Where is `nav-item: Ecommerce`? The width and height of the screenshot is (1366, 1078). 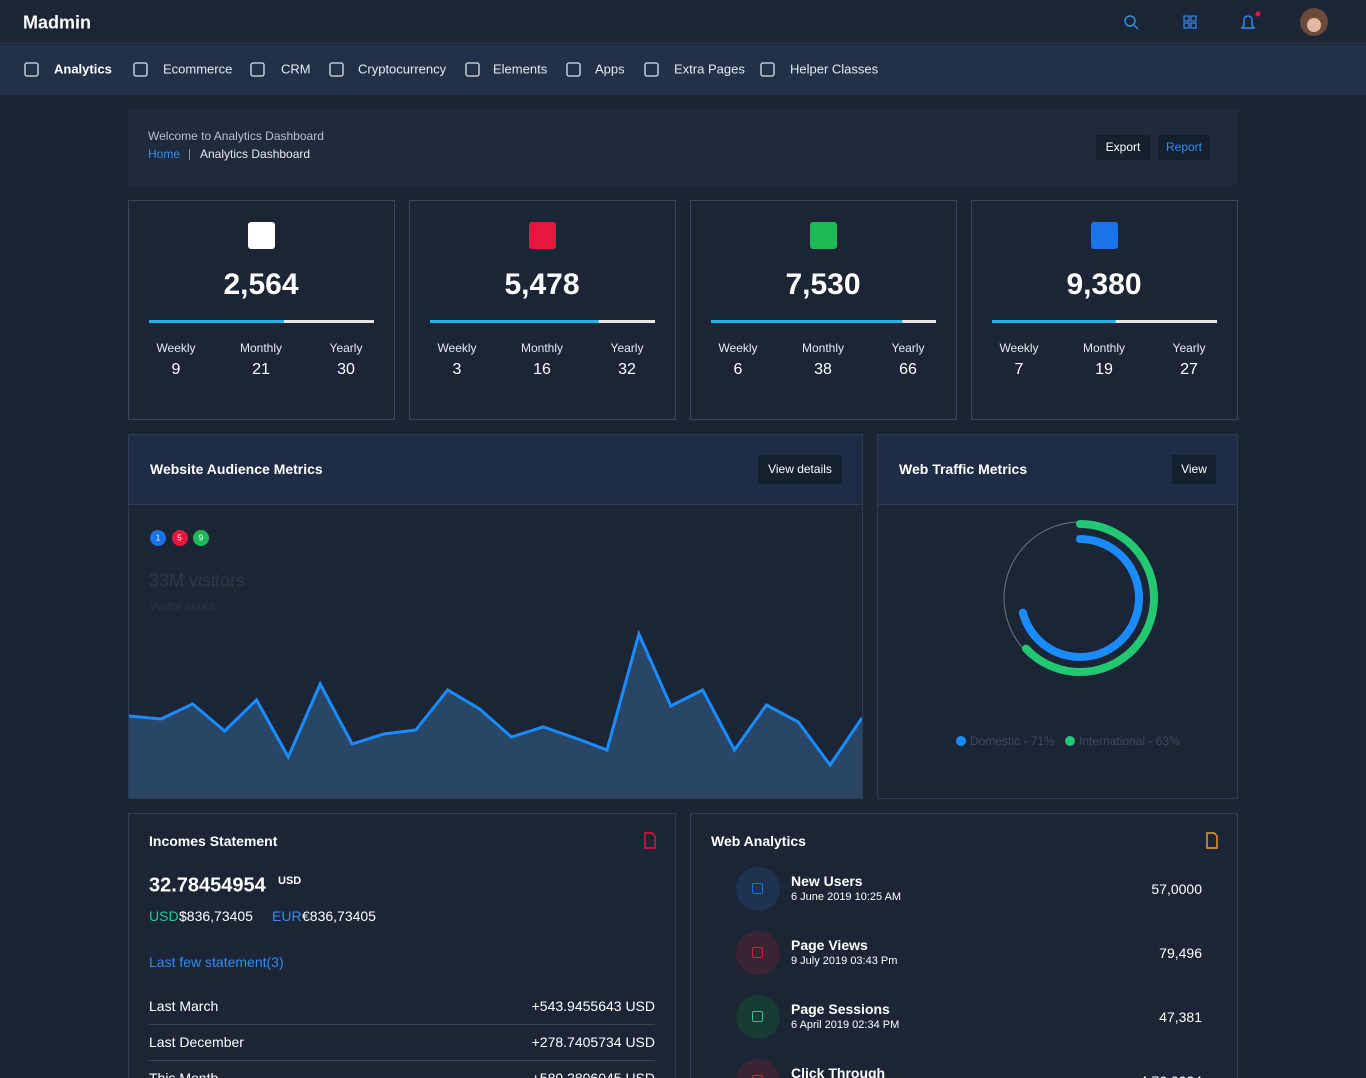
nav-item: Ecommerce is located at coordinates (198, 69).